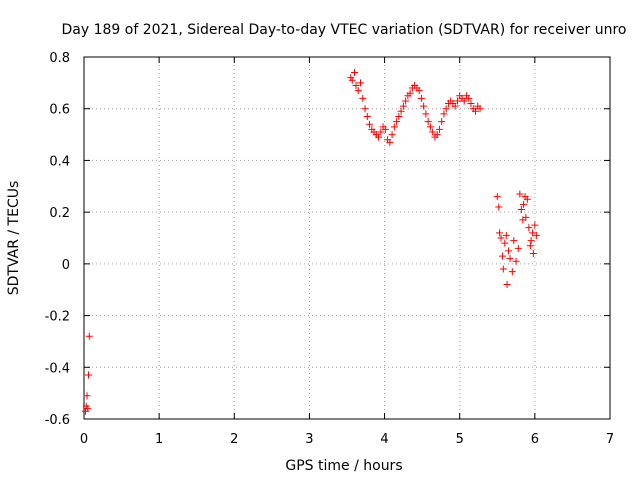 The width and height of the screenshot is (640, 480). What do you see at coordinates (59, 58) in the screenshot?
I see `y-tick-label: 0.8` at bounding box center [59, 58].